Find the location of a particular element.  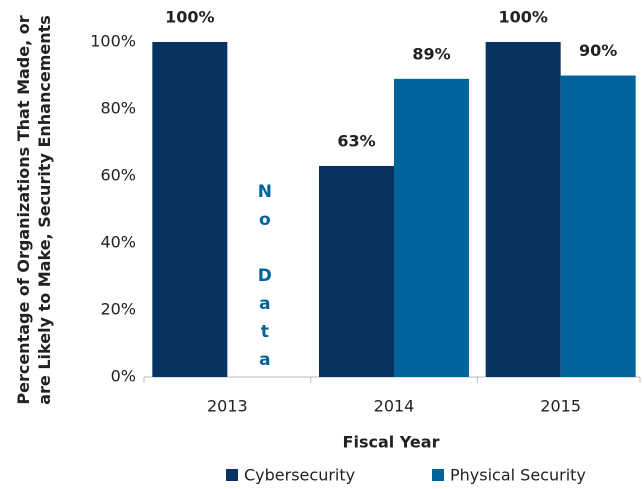

x-axis-title: Fiscal Year is located at coordinates (391, 442).